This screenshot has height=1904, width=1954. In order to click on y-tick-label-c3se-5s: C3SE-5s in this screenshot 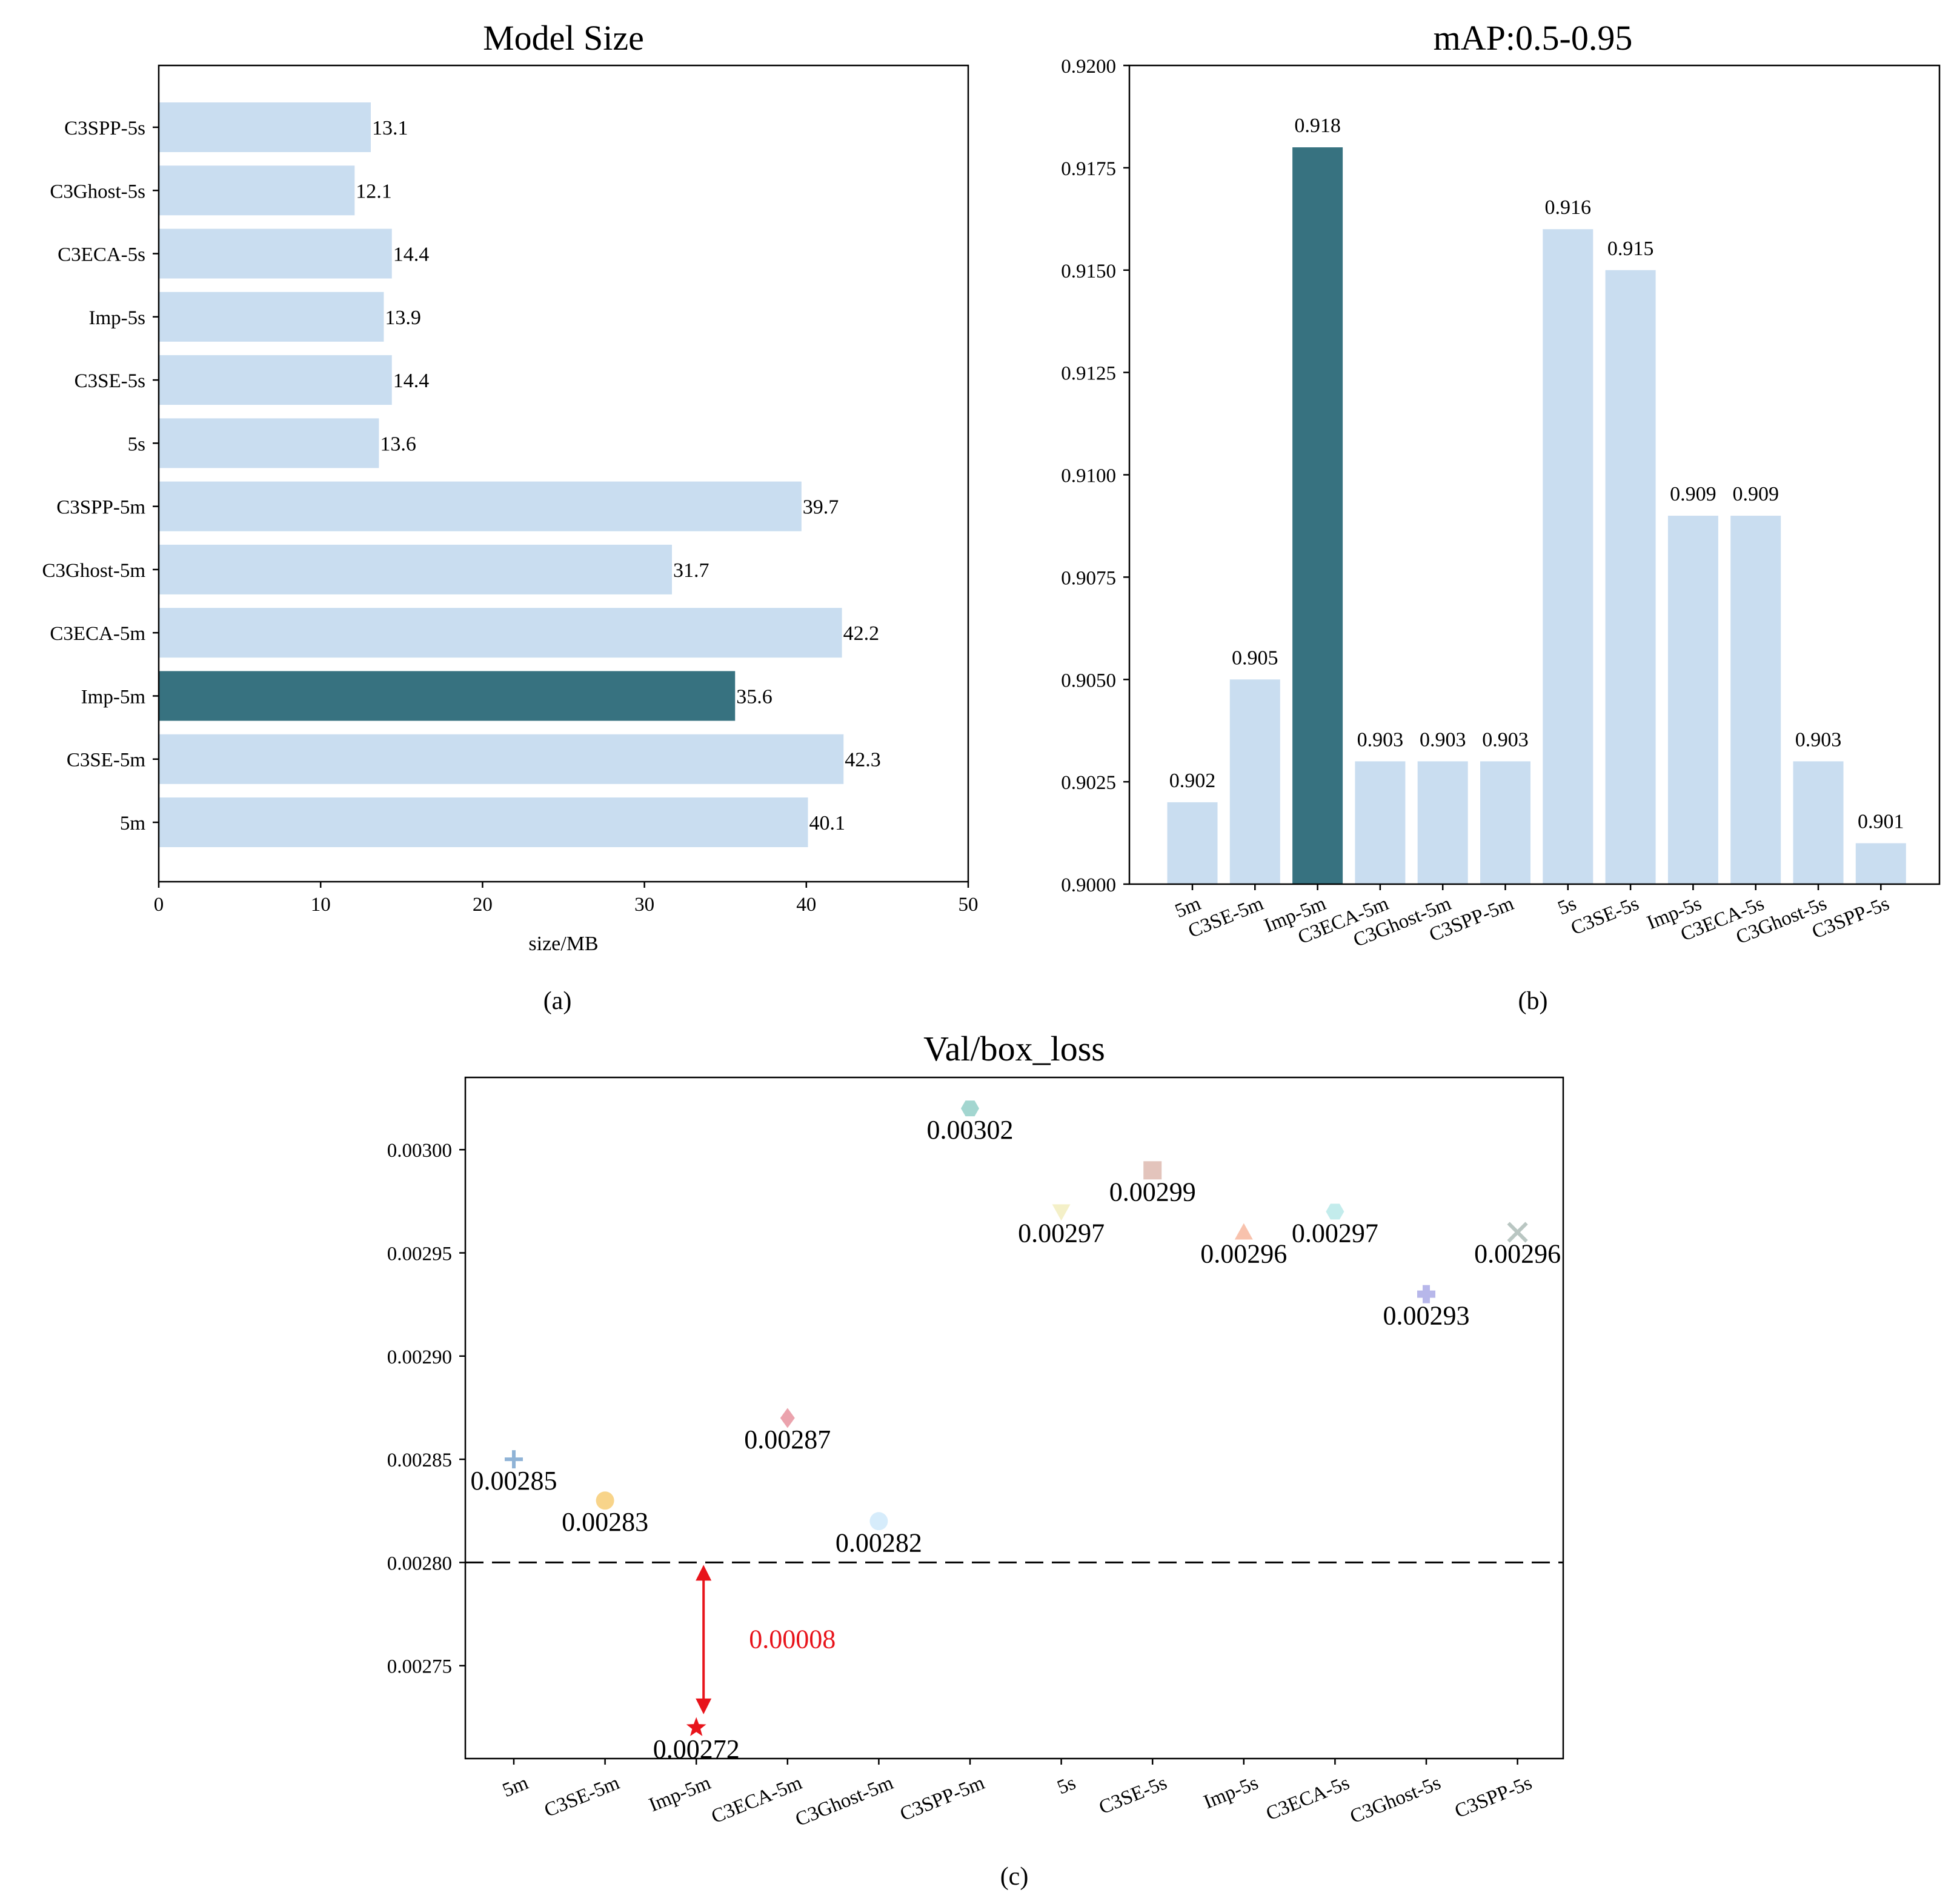, I will do `click(110, 381)`.